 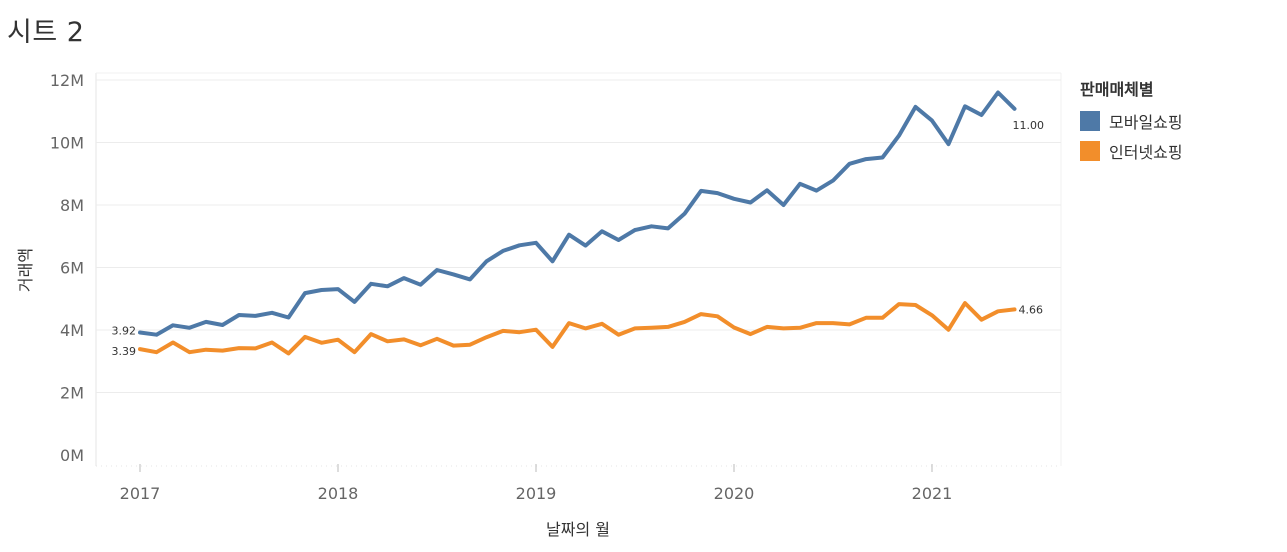 I want to click on x-tick-label: 2018, so click(x=338, y=493).